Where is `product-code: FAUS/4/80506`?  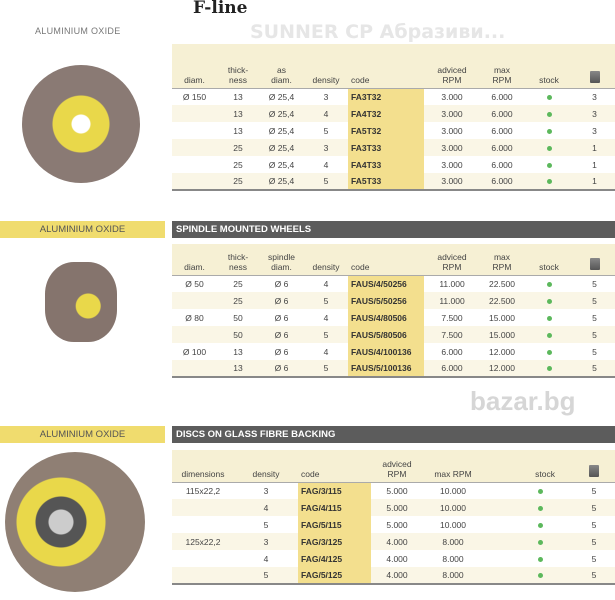 product-code: FAUS/4/80506 is located at coordinates (386, 317).